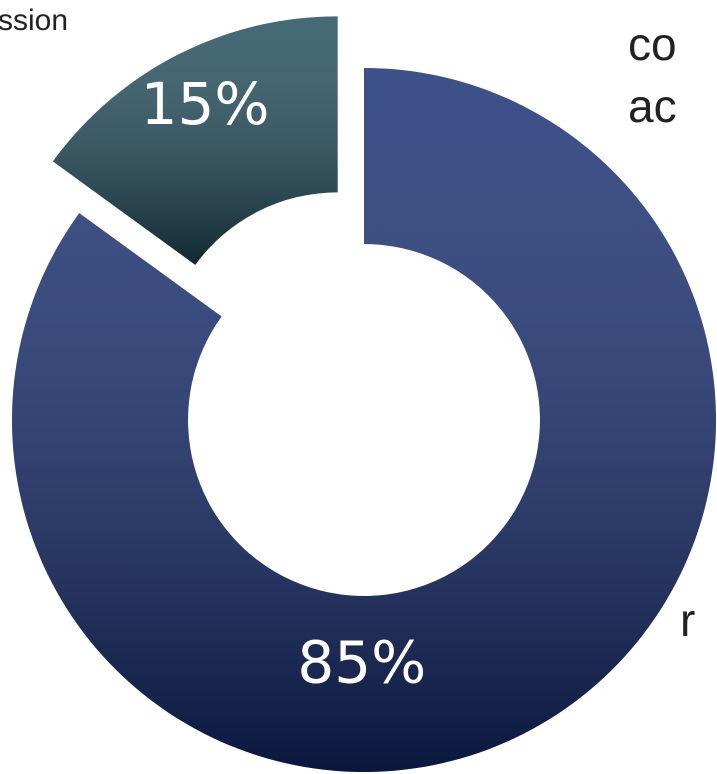 This screenshot has height=774, width=717. Describe the element at coordinates (34, 20) in the screenshot. I see `annotation: ssion` at that location.